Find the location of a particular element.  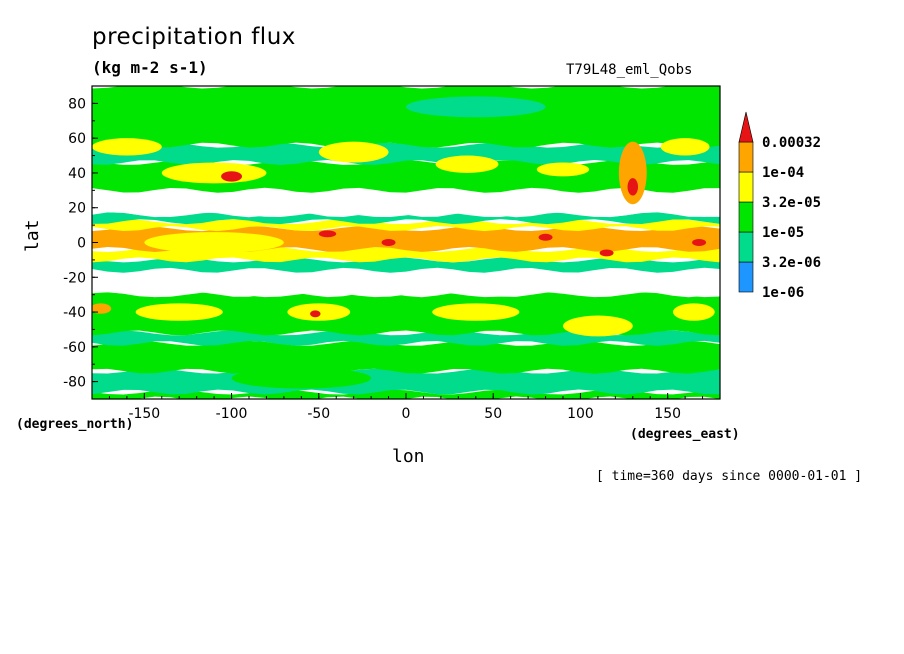

y-tick-label: -80 is located at coordinates (74, 383).